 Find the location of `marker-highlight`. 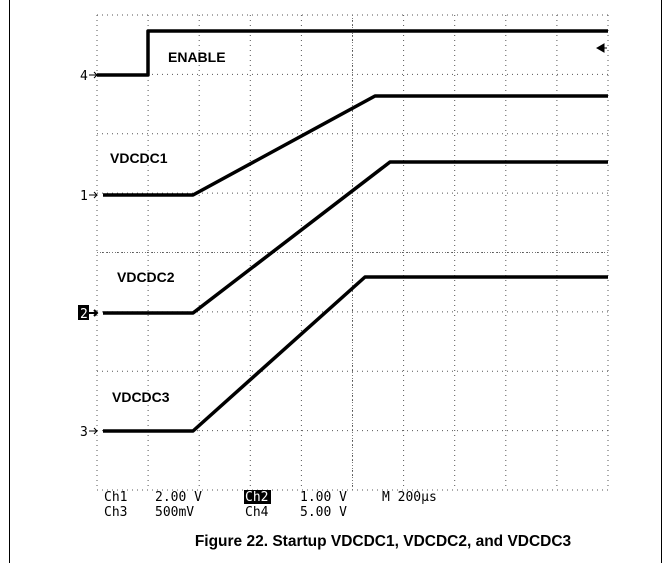

marker-highlight is located at coordinates (83, 312).